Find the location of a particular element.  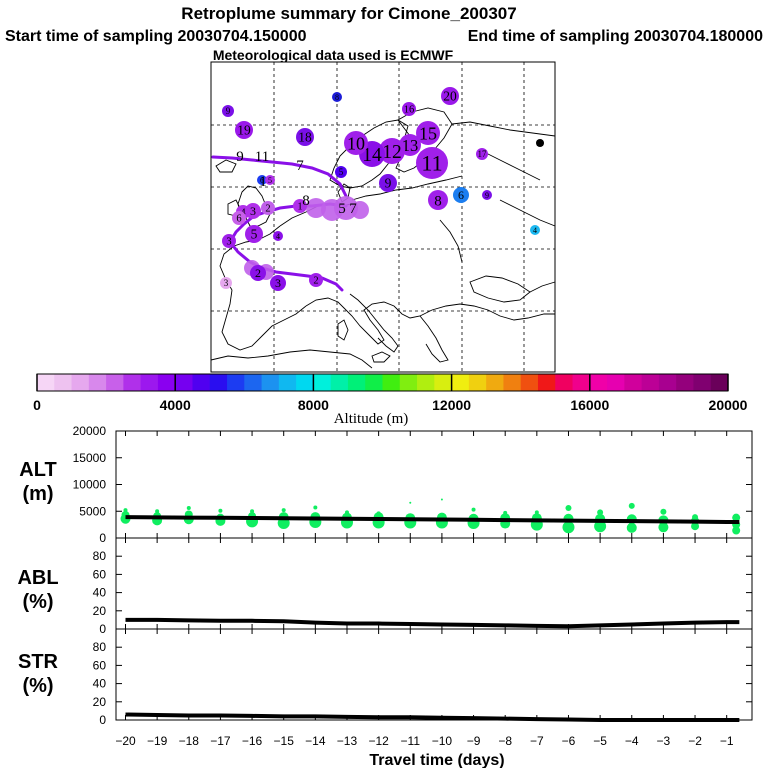

panel-label: STR is located at coordinates (38, 662).